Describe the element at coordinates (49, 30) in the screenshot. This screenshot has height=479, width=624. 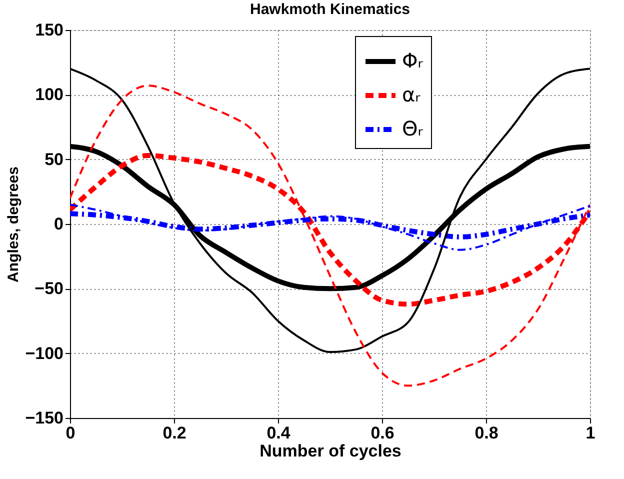
I see `y-tick-label: 150` at that location.